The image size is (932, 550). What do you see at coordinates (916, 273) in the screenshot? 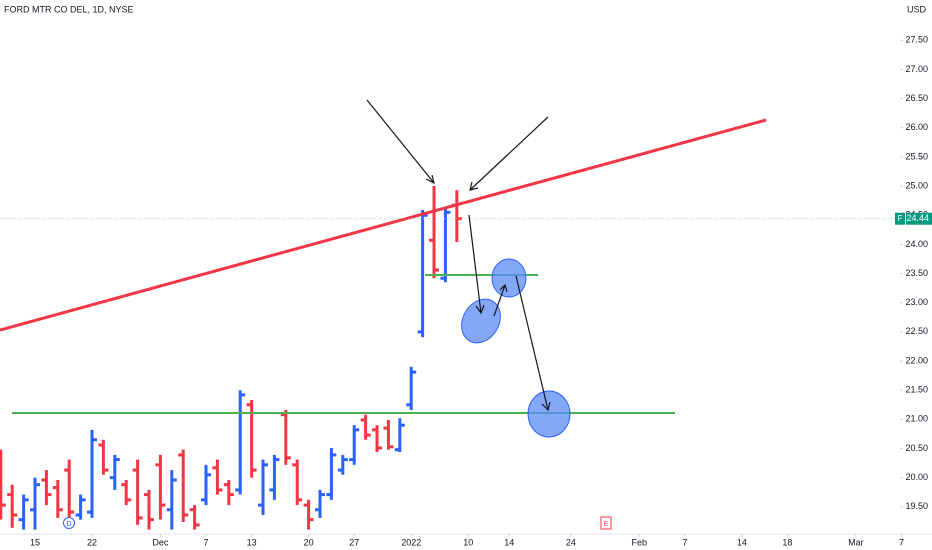
I see `y-tick-label: 23.50` at bounding box center [916, 273].